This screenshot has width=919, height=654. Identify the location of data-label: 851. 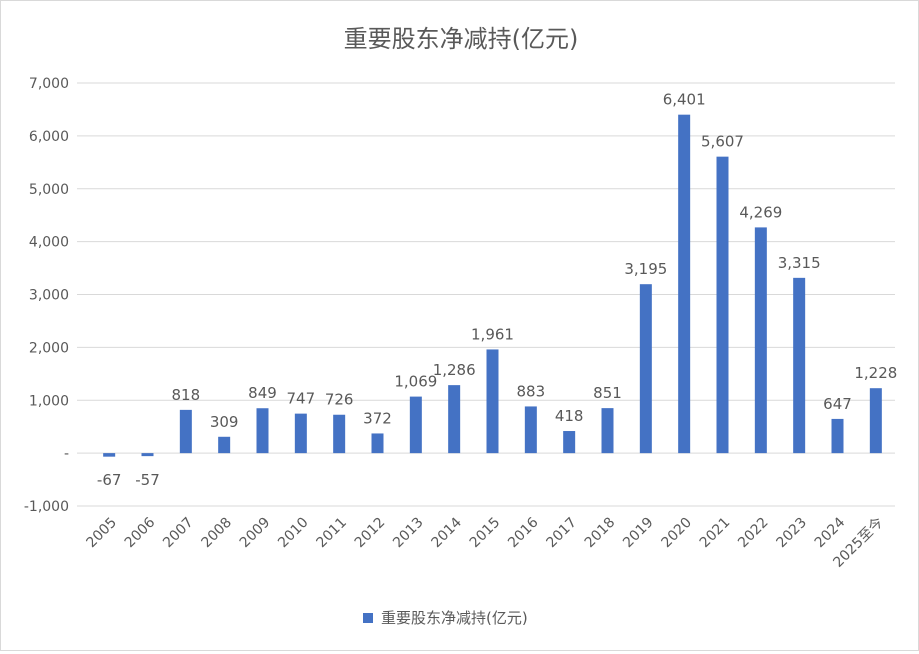
(607, 393).